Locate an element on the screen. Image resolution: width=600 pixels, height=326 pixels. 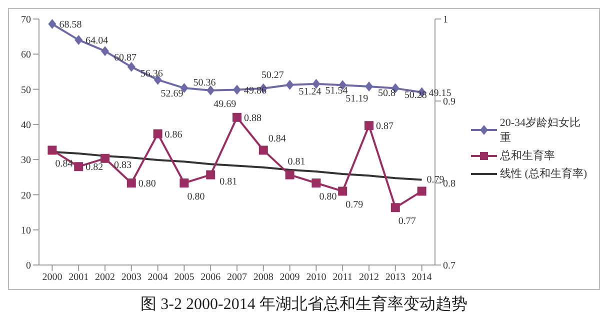
y2-tick-label: 0.8 is located at coordinates (449, 184).